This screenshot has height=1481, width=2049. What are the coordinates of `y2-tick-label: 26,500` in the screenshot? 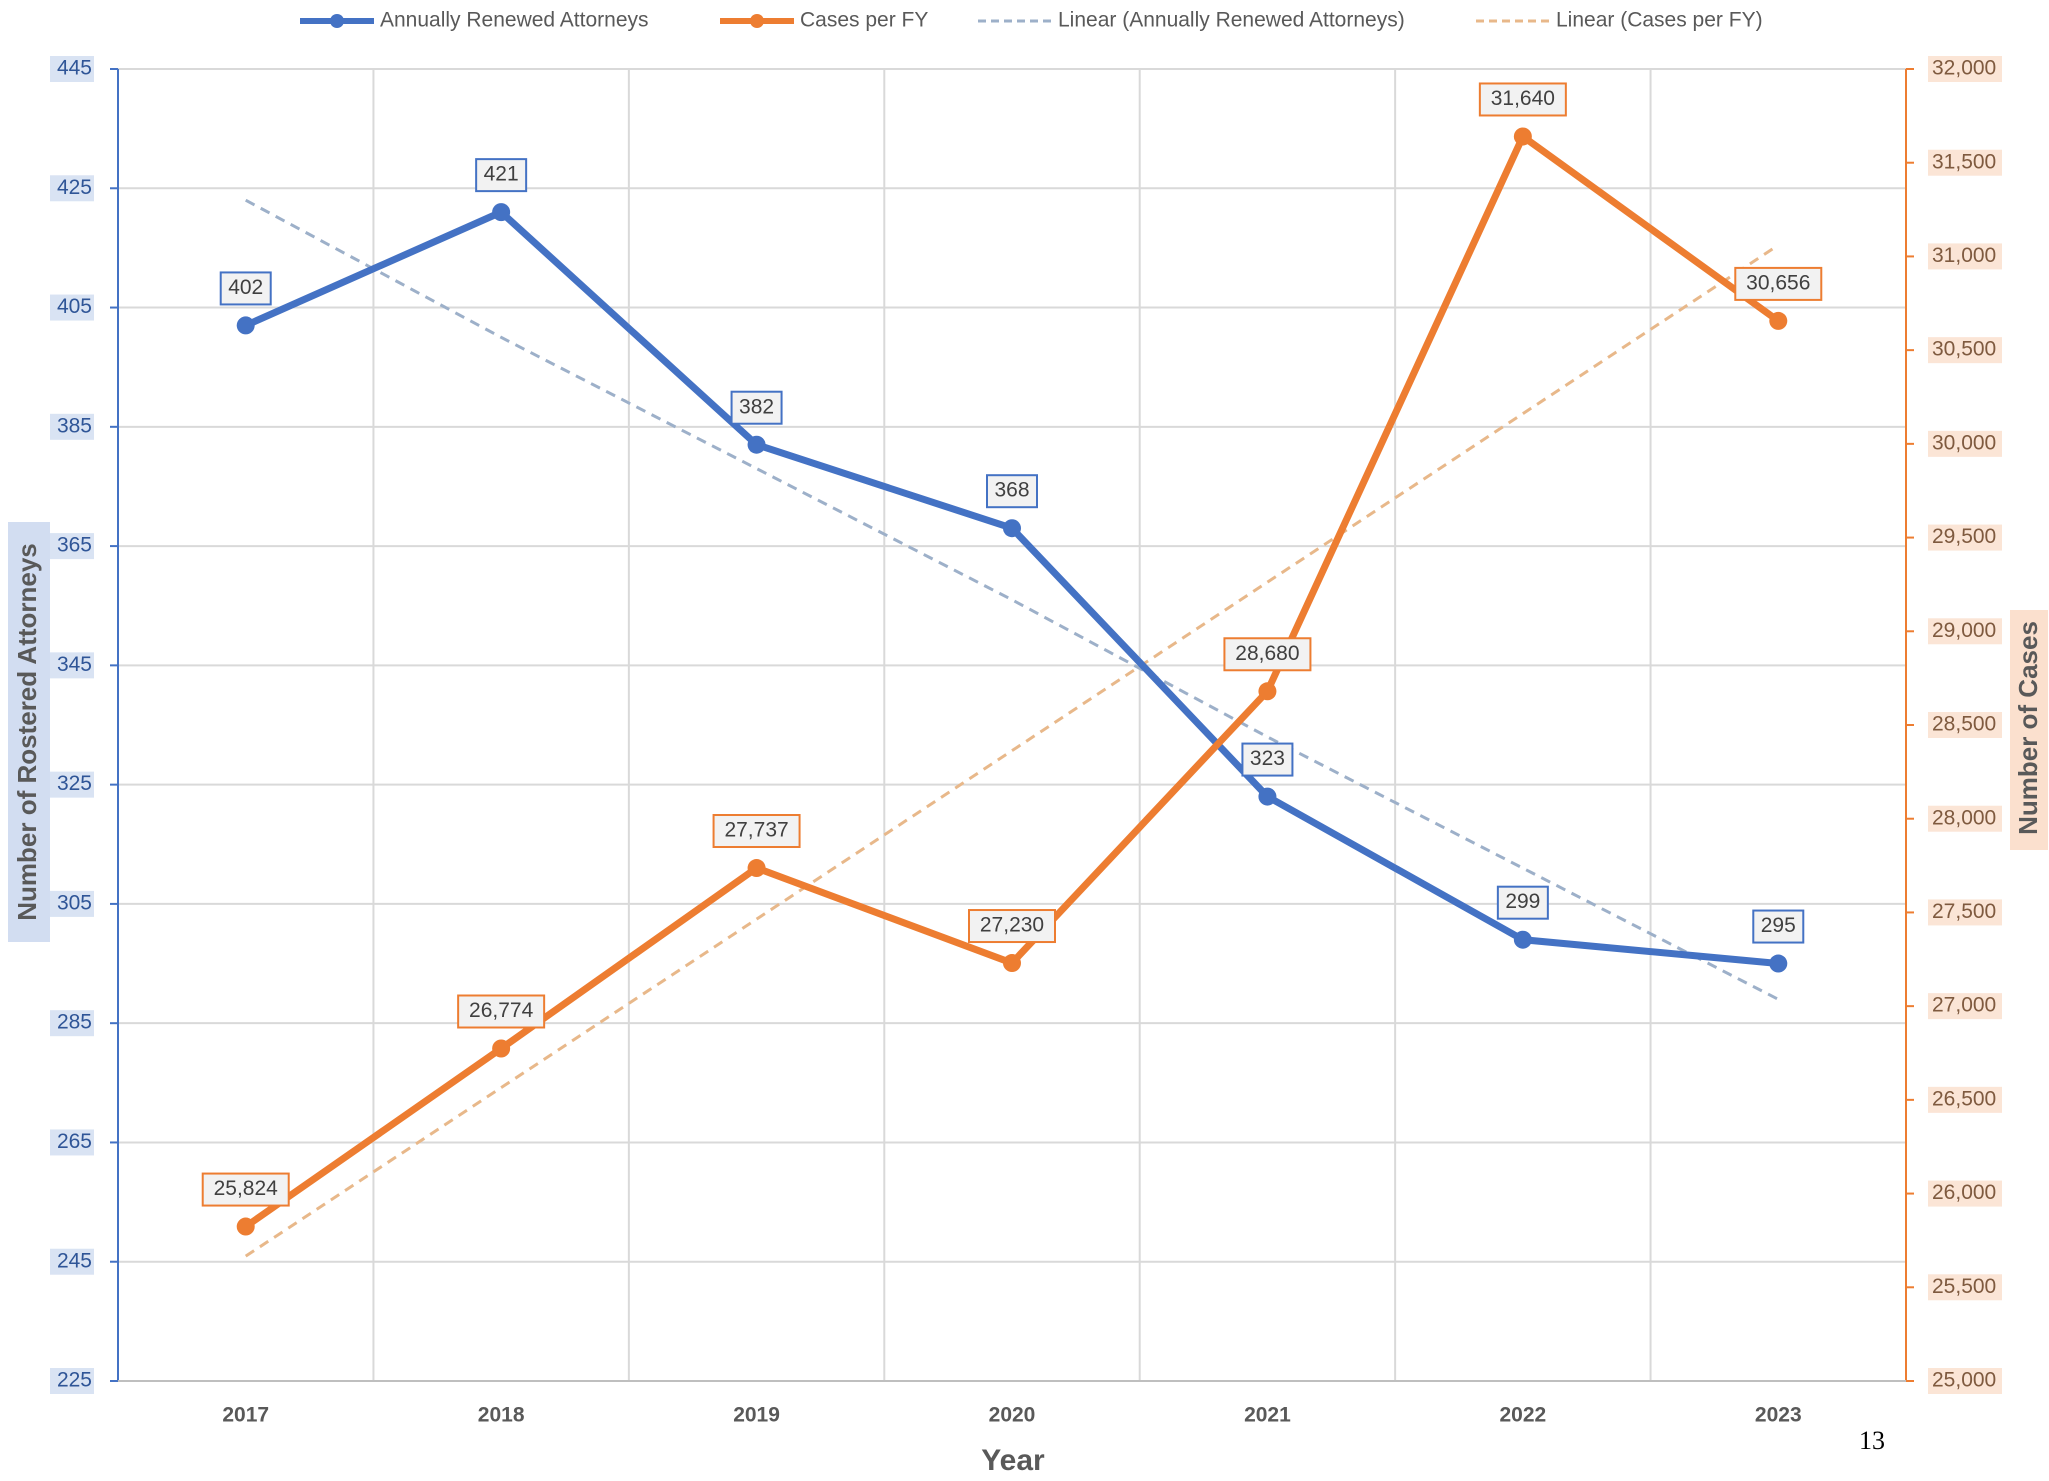 It's located at (1964, 1098).